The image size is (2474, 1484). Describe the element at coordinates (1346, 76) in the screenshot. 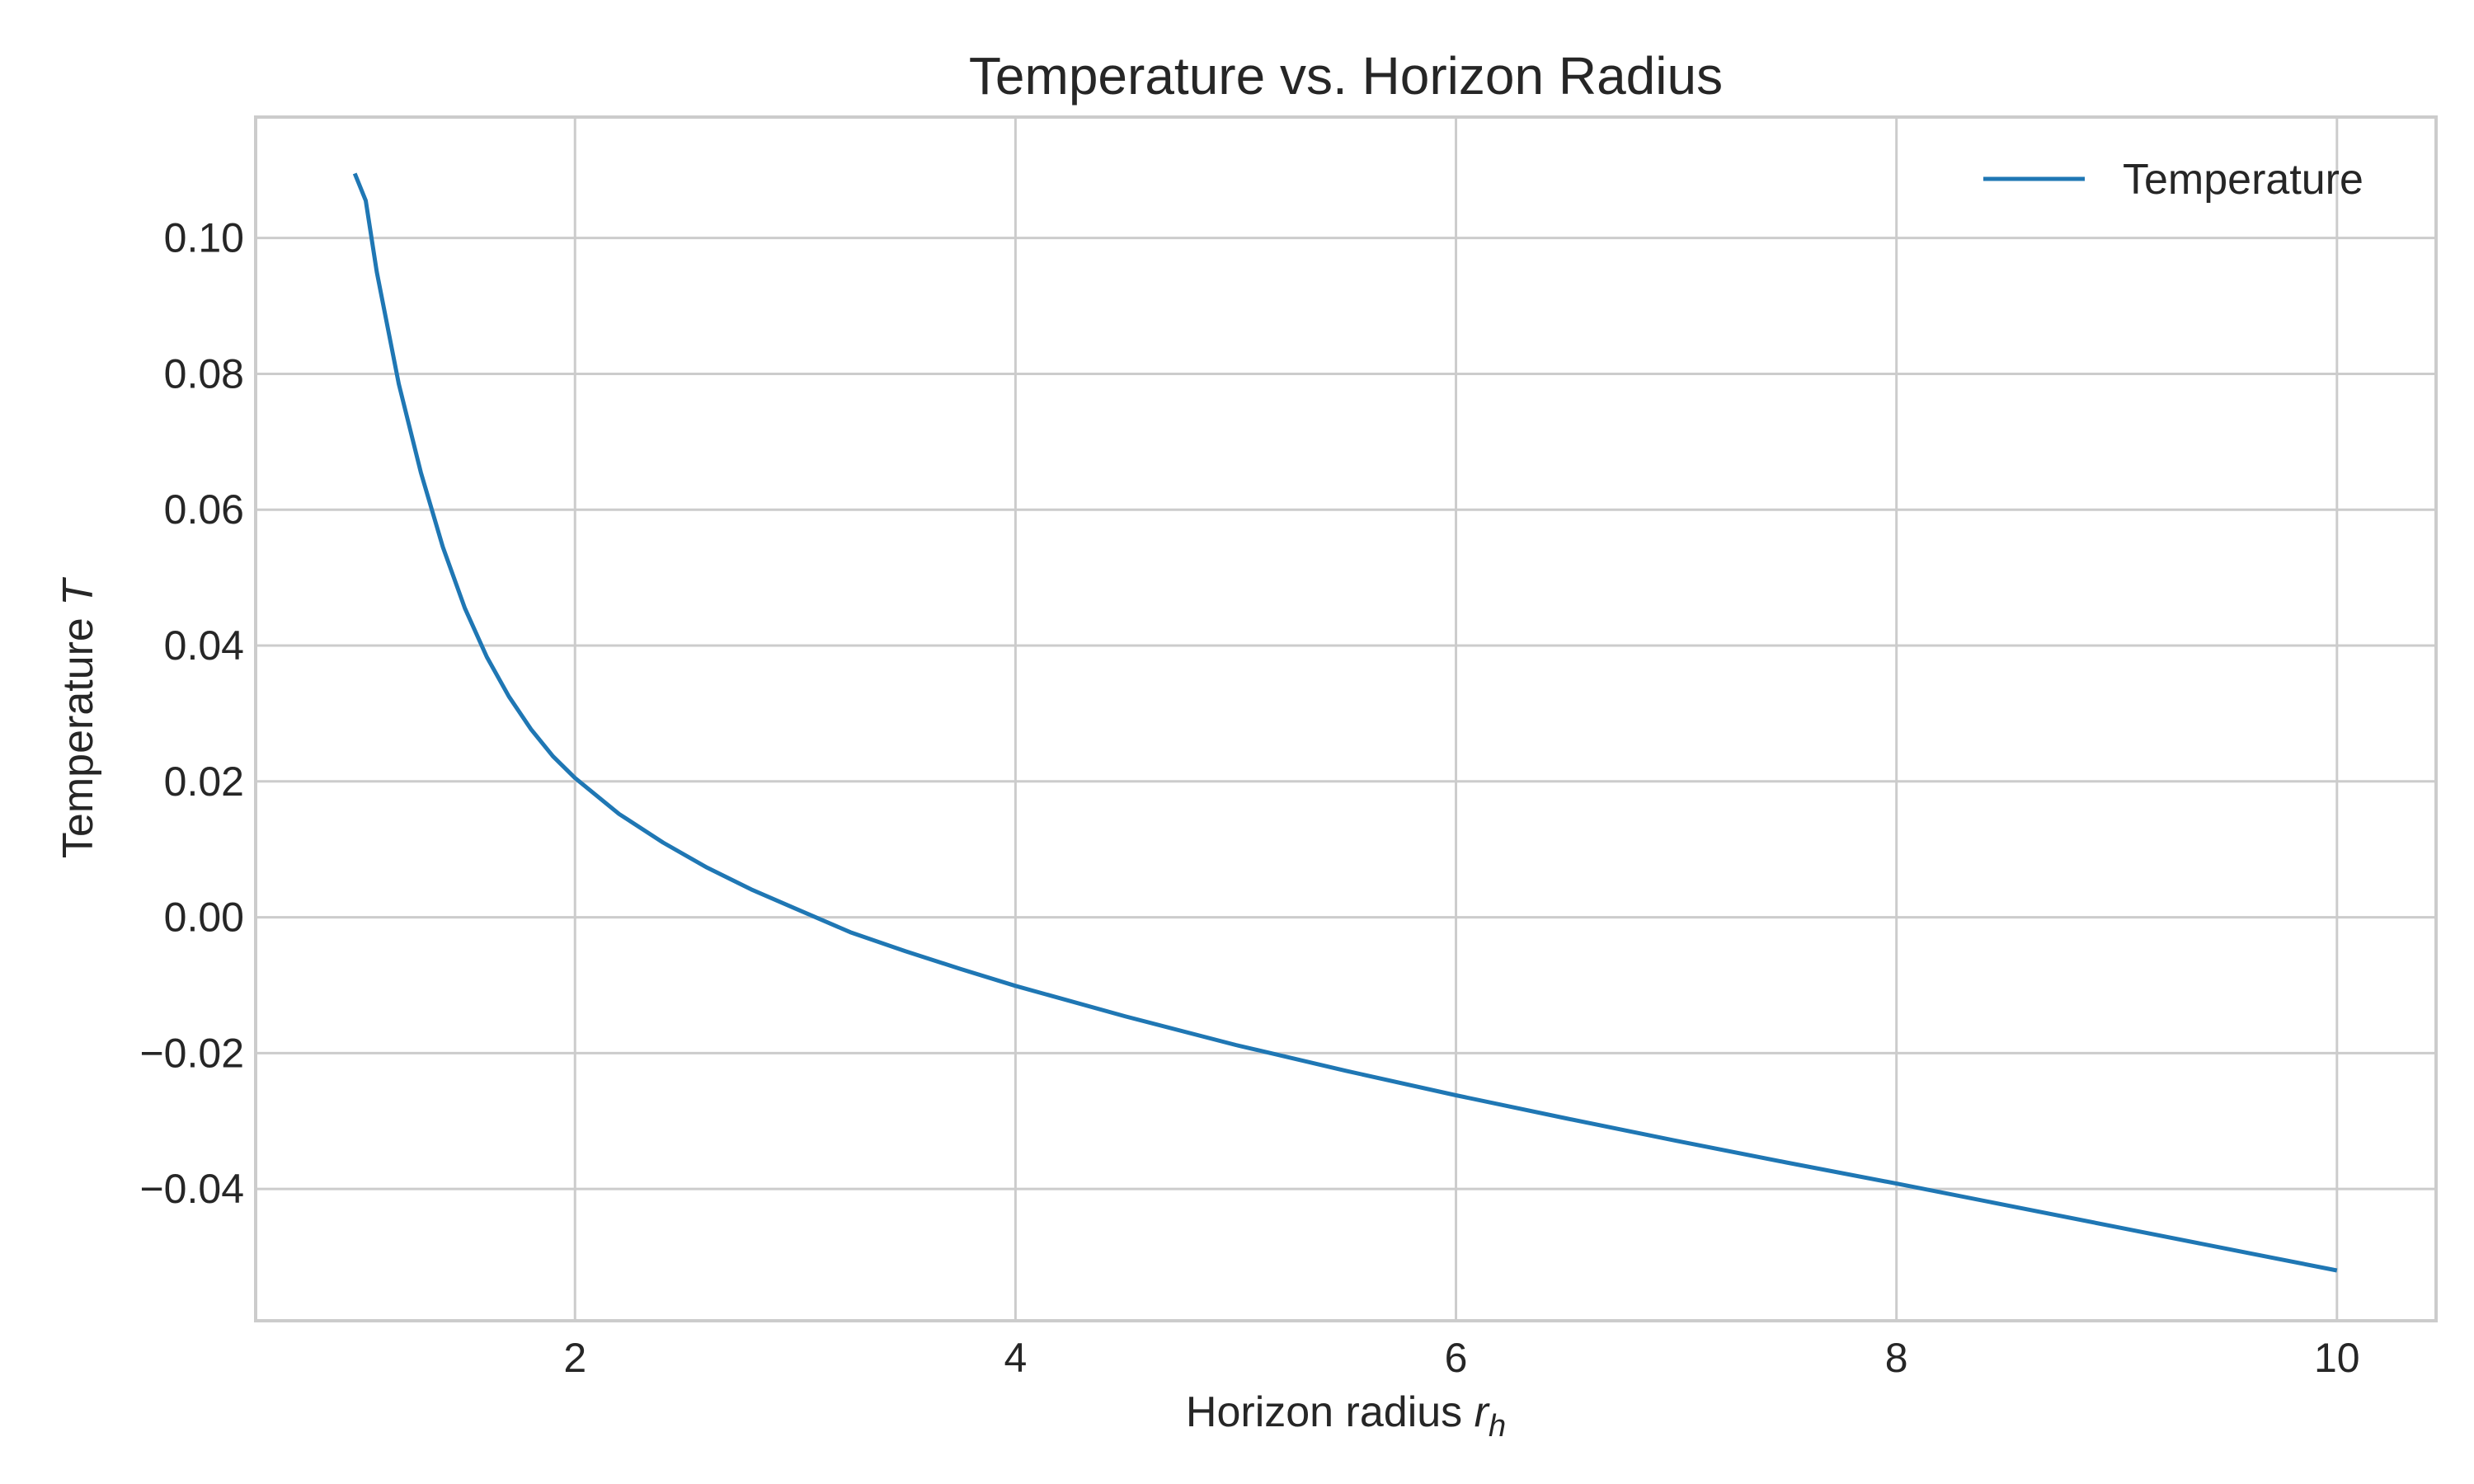

I see `chart-title: Temperature vs. Horizon Radius` at that location.